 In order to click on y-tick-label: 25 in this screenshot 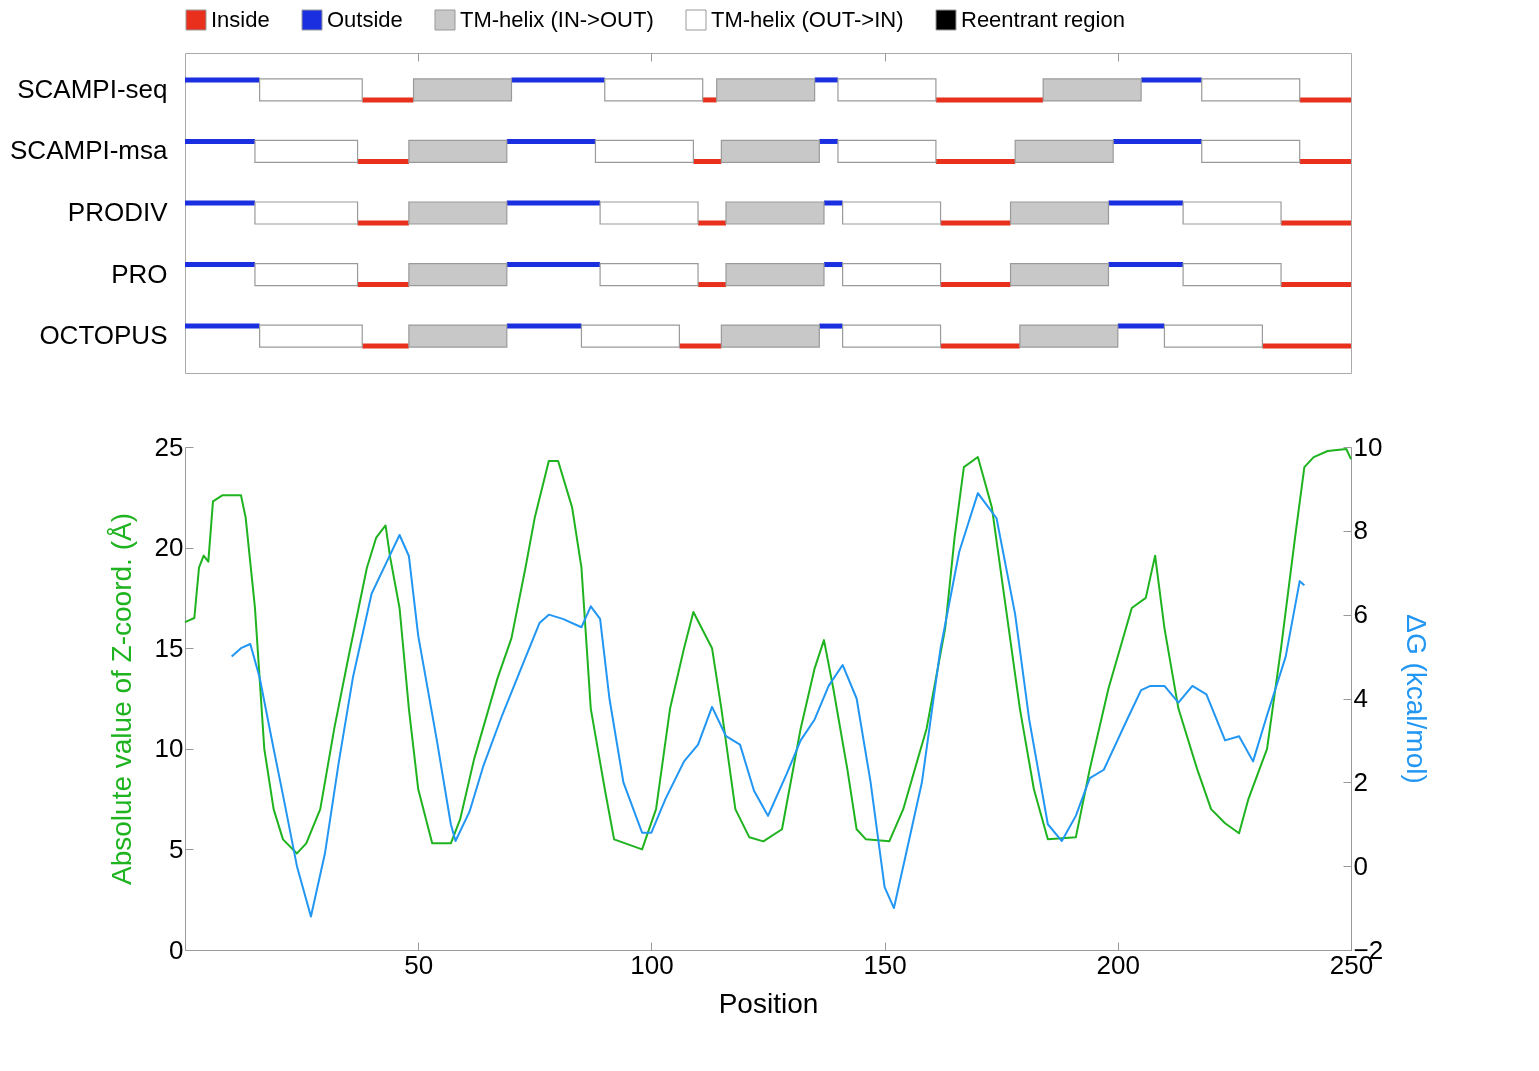, I will do `click(169, 446)`.